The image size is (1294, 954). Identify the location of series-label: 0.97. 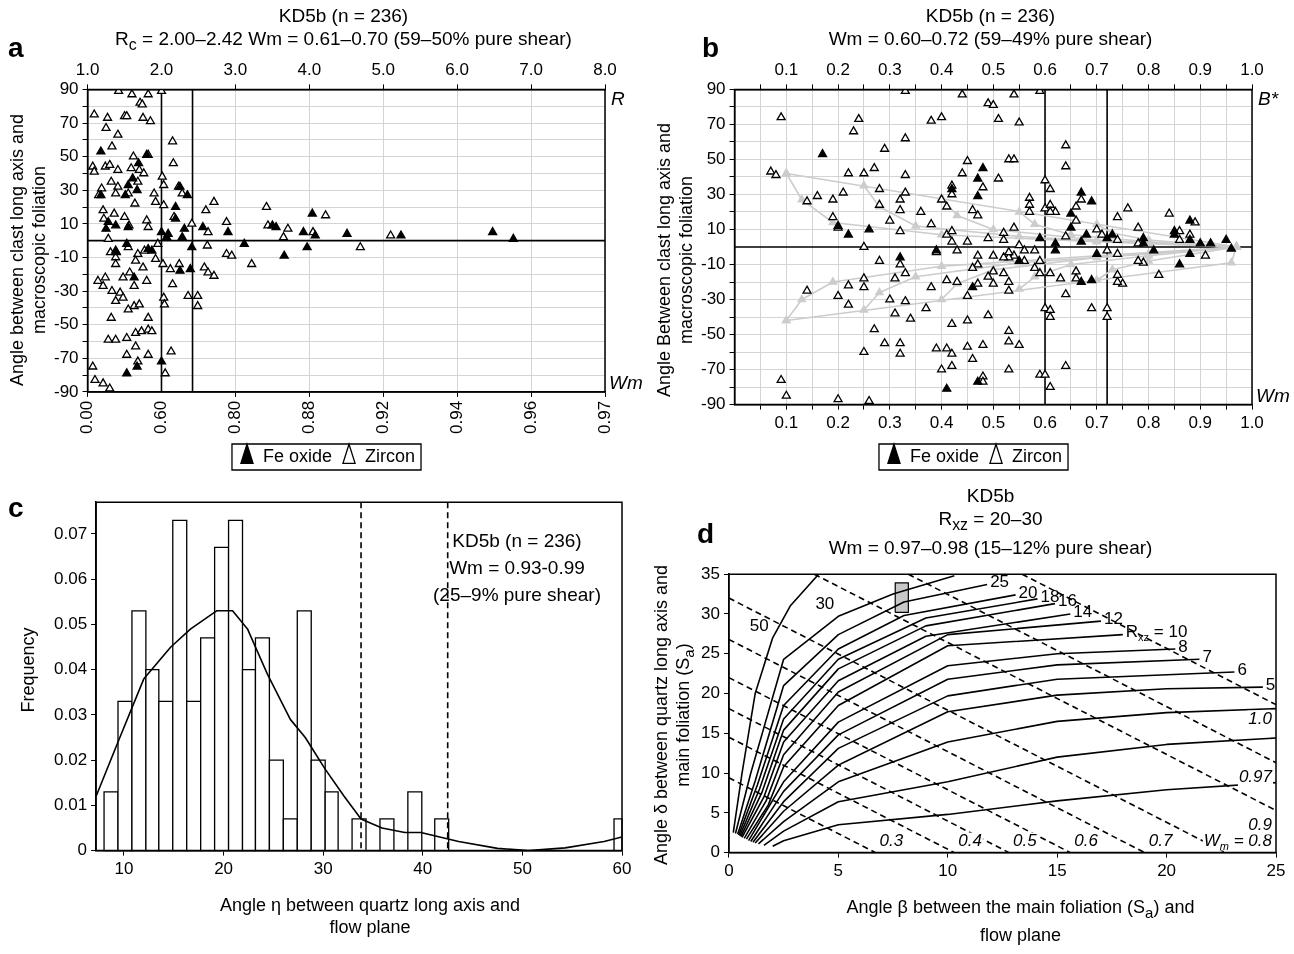
(1255, 777).